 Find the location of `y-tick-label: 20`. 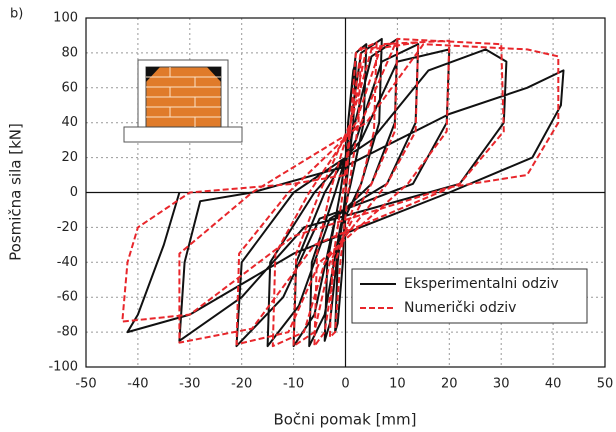

y-tick-label: 20 is located at coordinates (69, 157).